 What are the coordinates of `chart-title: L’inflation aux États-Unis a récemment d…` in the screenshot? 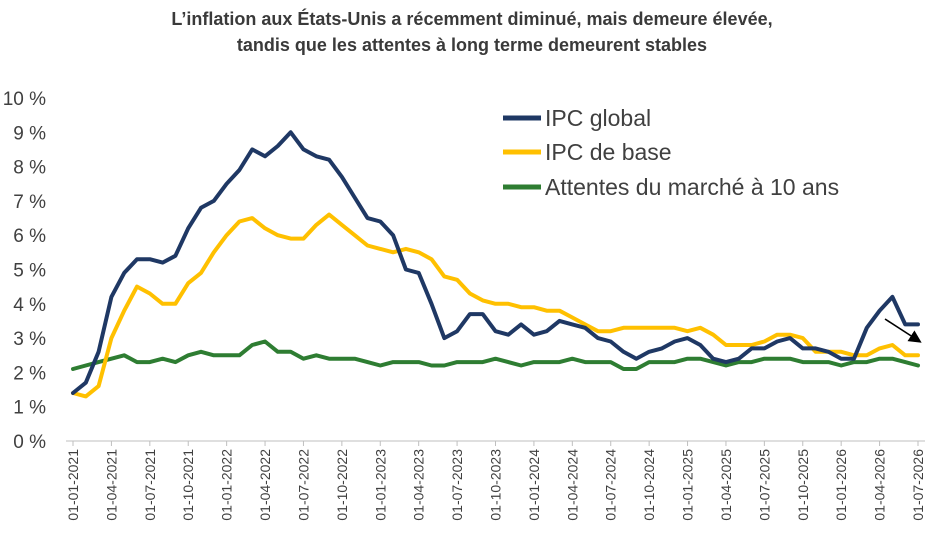 It's located at (472, 32).